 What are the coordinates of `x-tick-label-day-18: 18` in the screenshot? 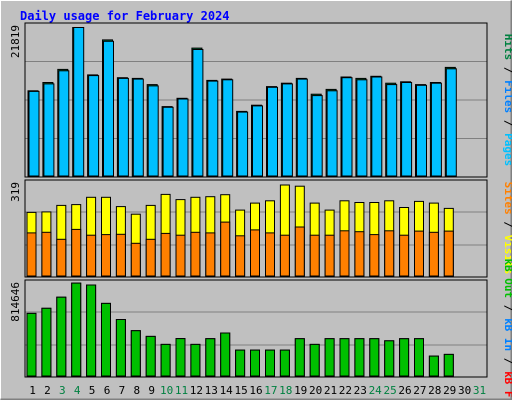 It's located at (285, 390).